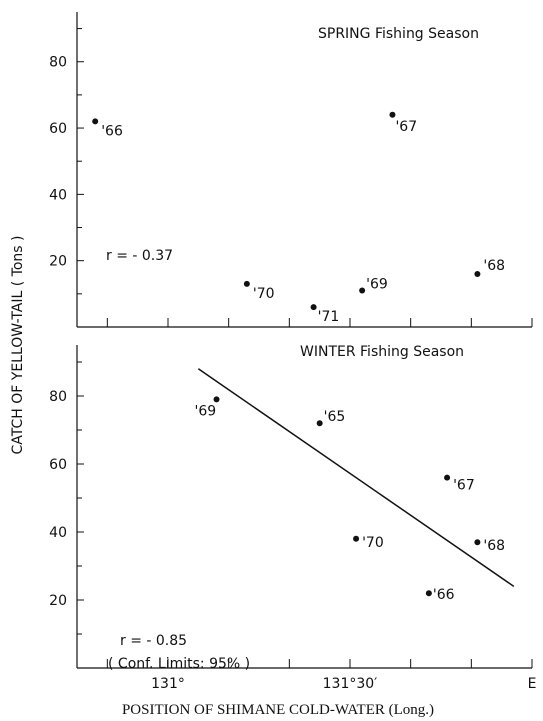 The height and width of the screenshot is (721, 543). I want to click on spring-title: SPRING Fishing Season, so click(398, 34).